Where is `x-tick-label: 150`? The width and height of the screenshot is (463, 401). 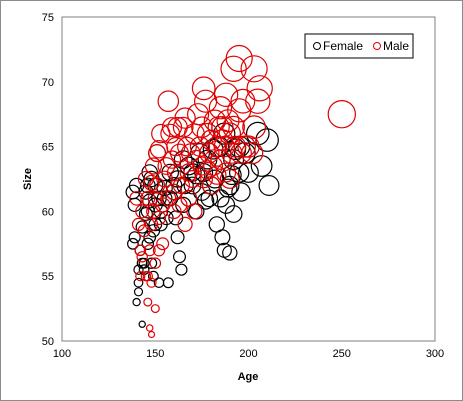 x-tick-label: 150 is located at coordinates (155, 354).